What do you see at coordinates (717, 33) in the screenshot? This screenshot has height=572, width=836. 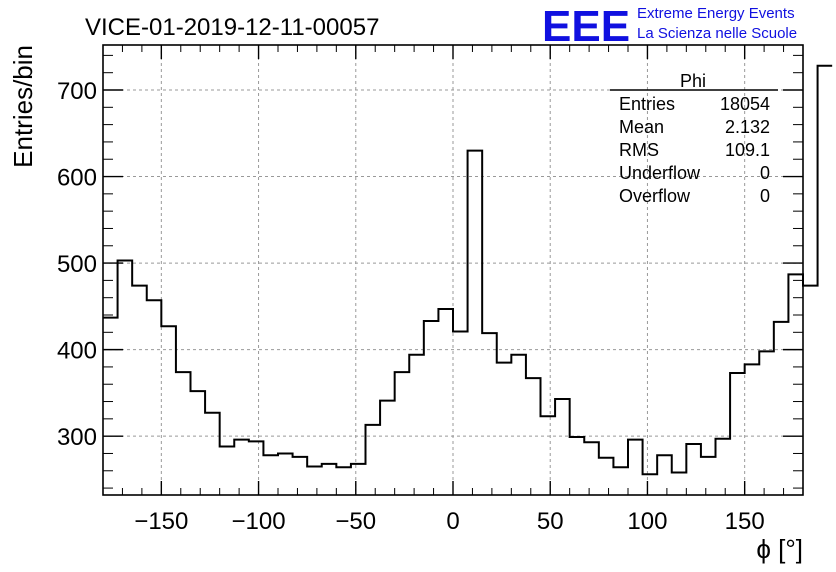 I see `eee-logo-line2: La Scienza nelle Scuole` at bounding box center [717, 33].